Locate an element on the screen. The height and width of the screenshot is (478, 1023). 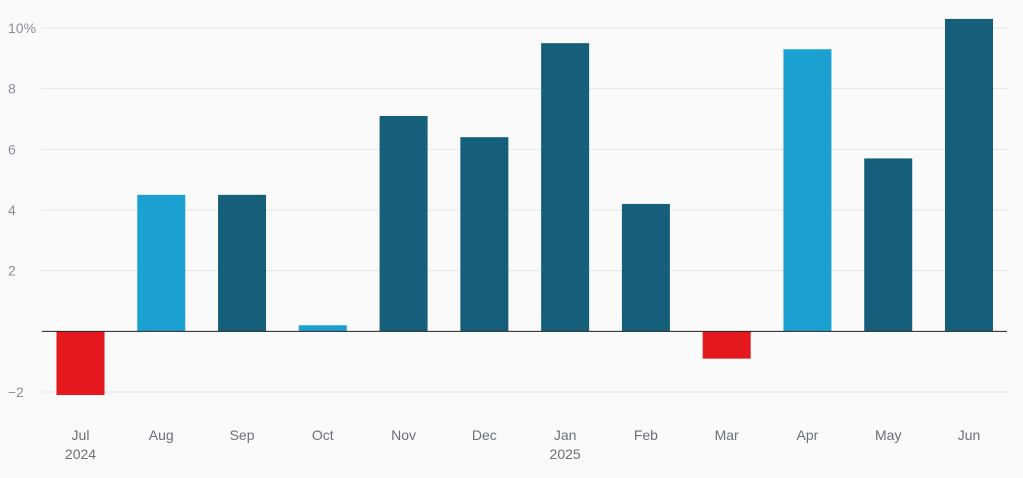
x-tick-label: Apr is located at coordinates (808, 435).